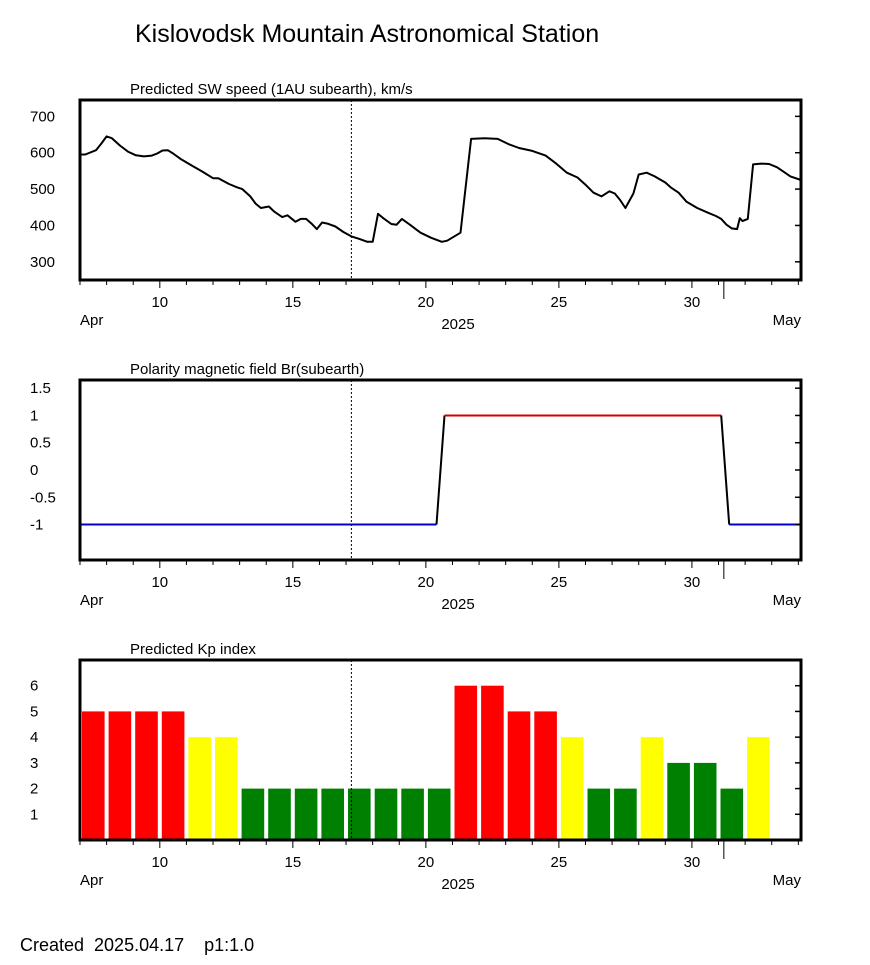 The width and height of the screenshot is (870, 965). I want to click on y-tick-label: 400, so click(42, 225).